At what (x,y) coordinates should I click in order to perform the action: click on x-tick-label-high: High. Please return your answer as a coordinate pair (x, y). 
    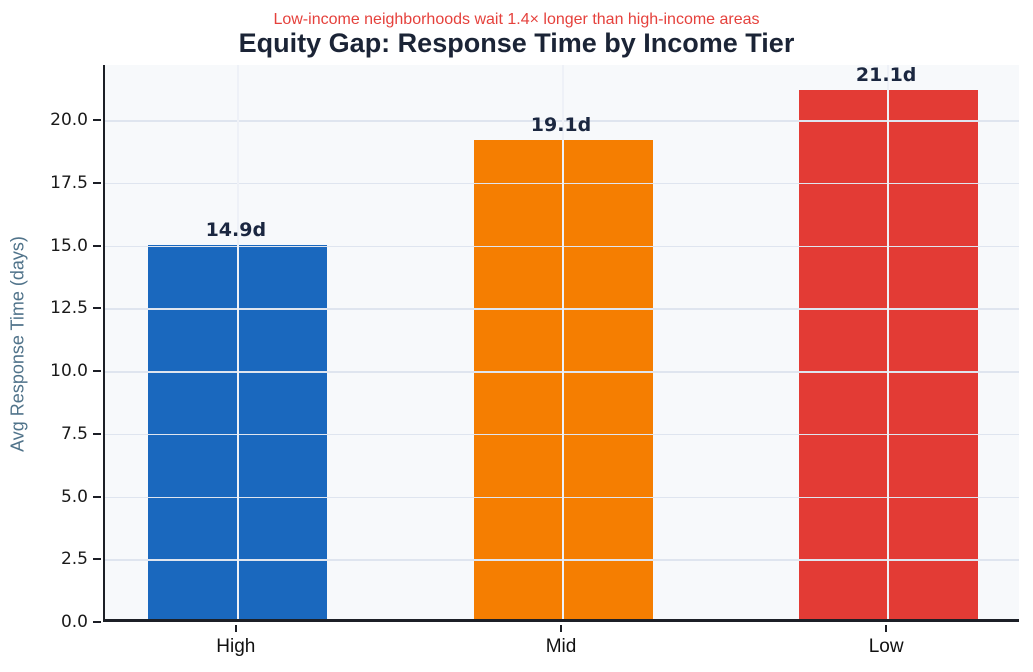
    Looking at the image, I should click on (236, 646).